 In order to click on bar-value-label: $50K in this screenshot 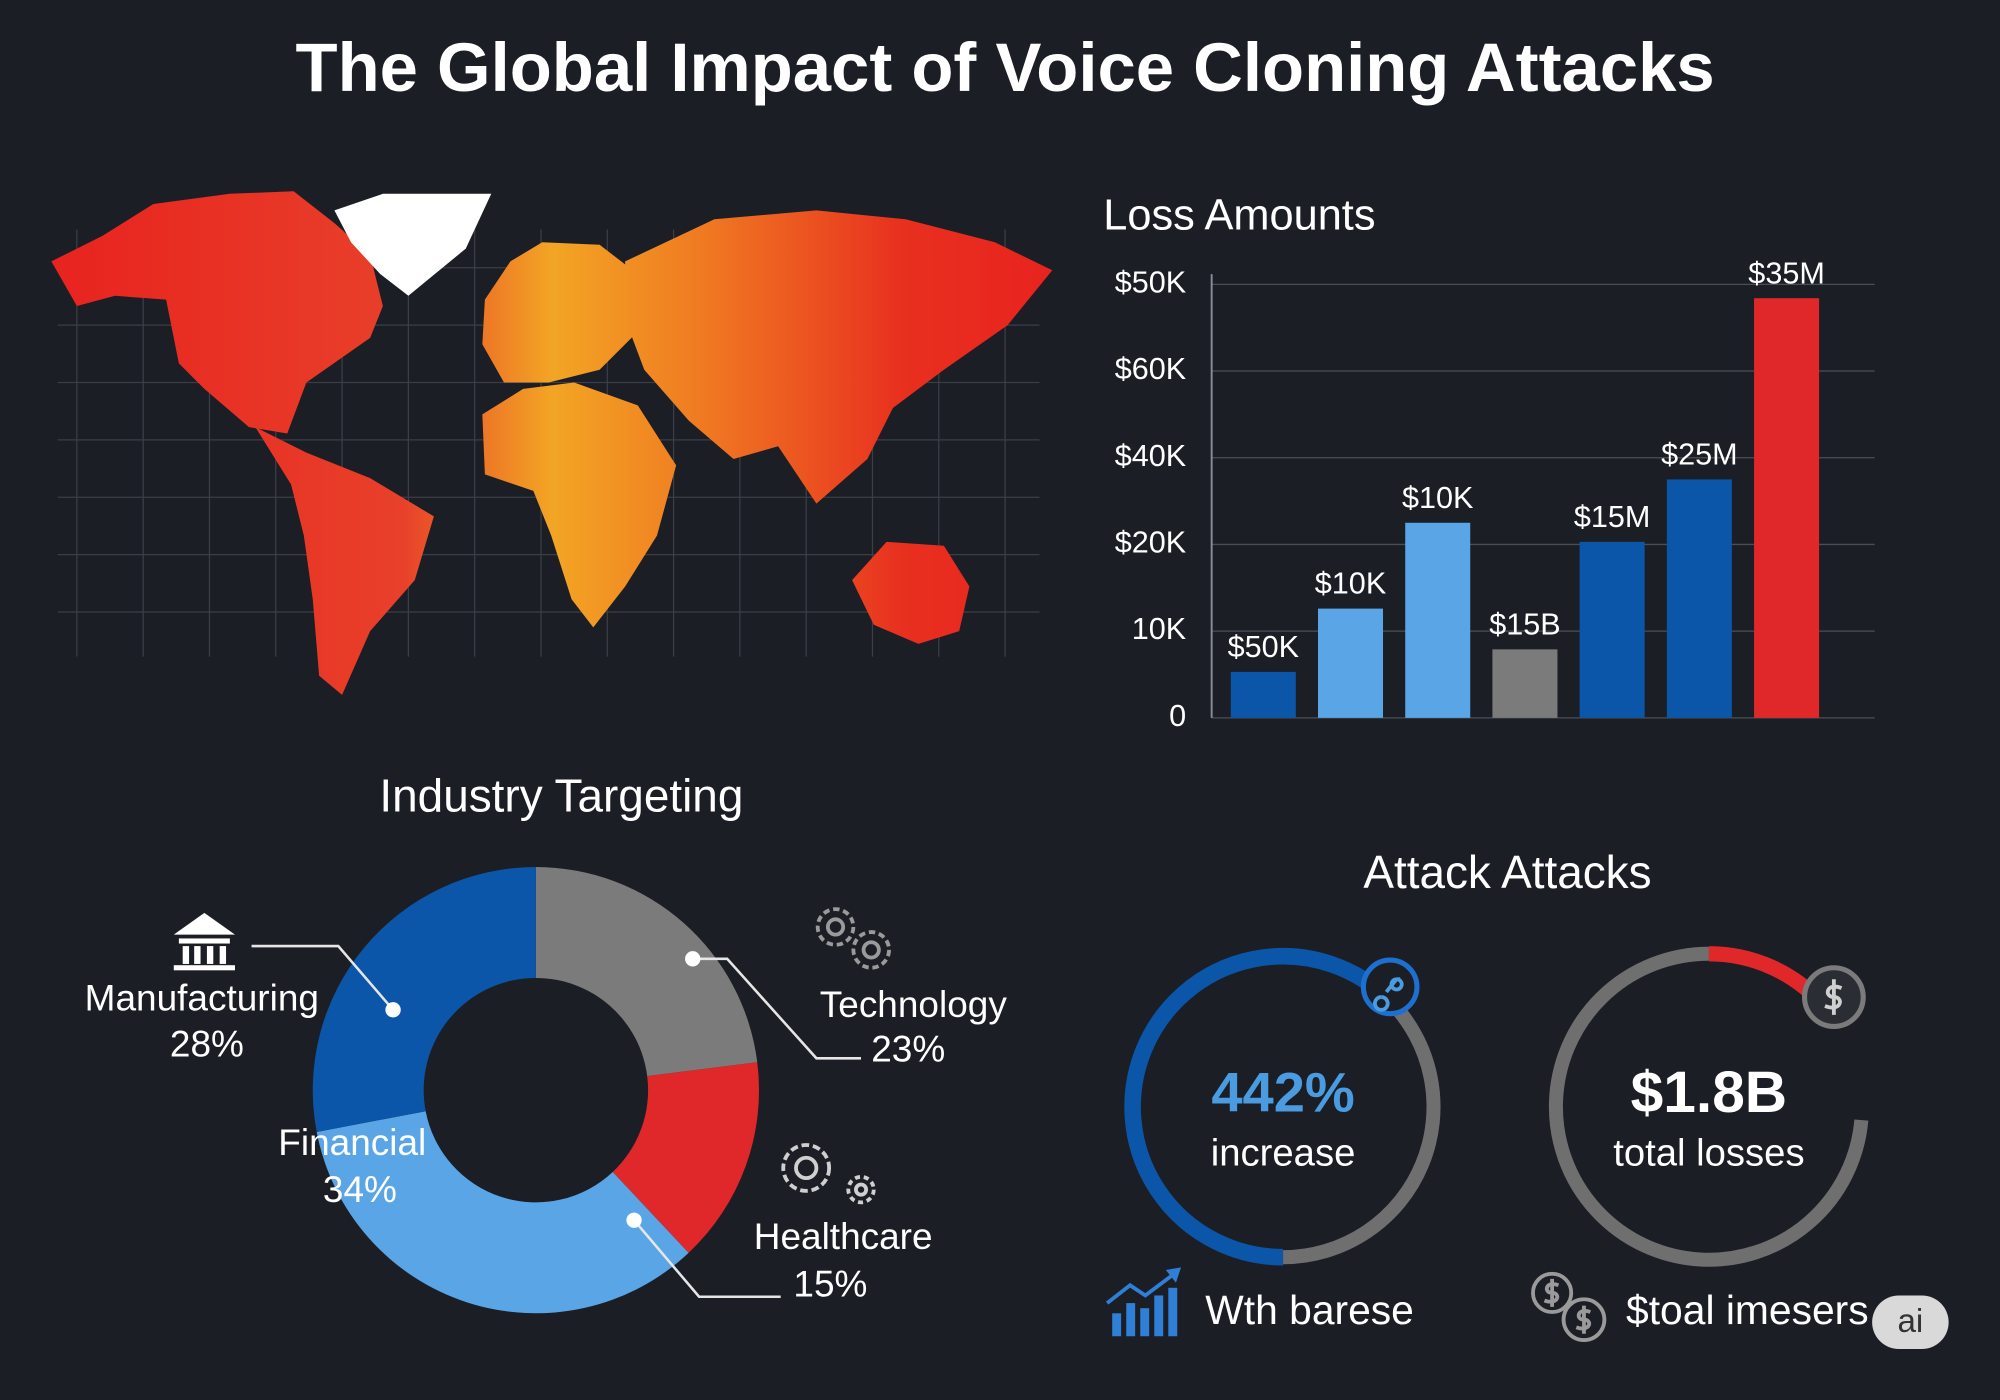, I will do `click(1264, 647)`.